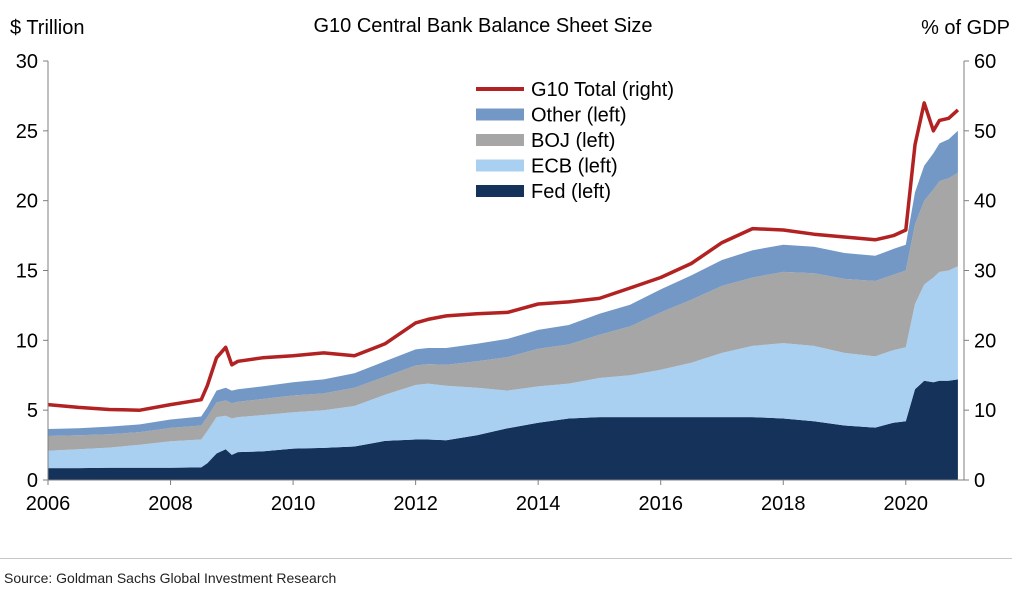 This screenshot has height=593, width=1024. I want to click on right-tick-label: 10, so click(985, 411).